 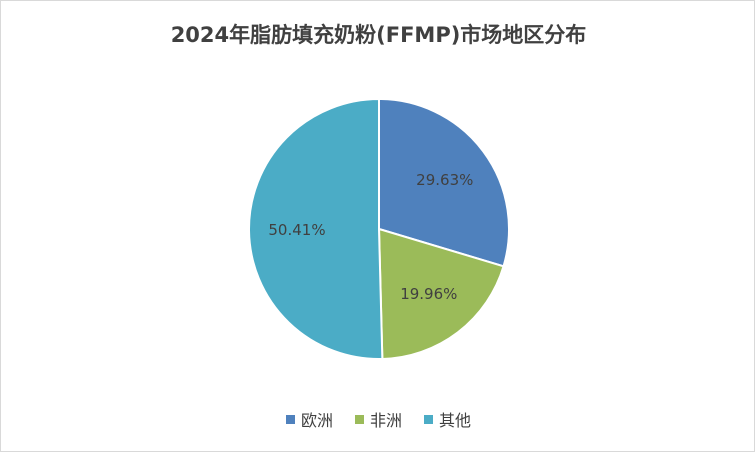 I want to click on pie-label-other: 50.41%, so click(x=296, y=230).